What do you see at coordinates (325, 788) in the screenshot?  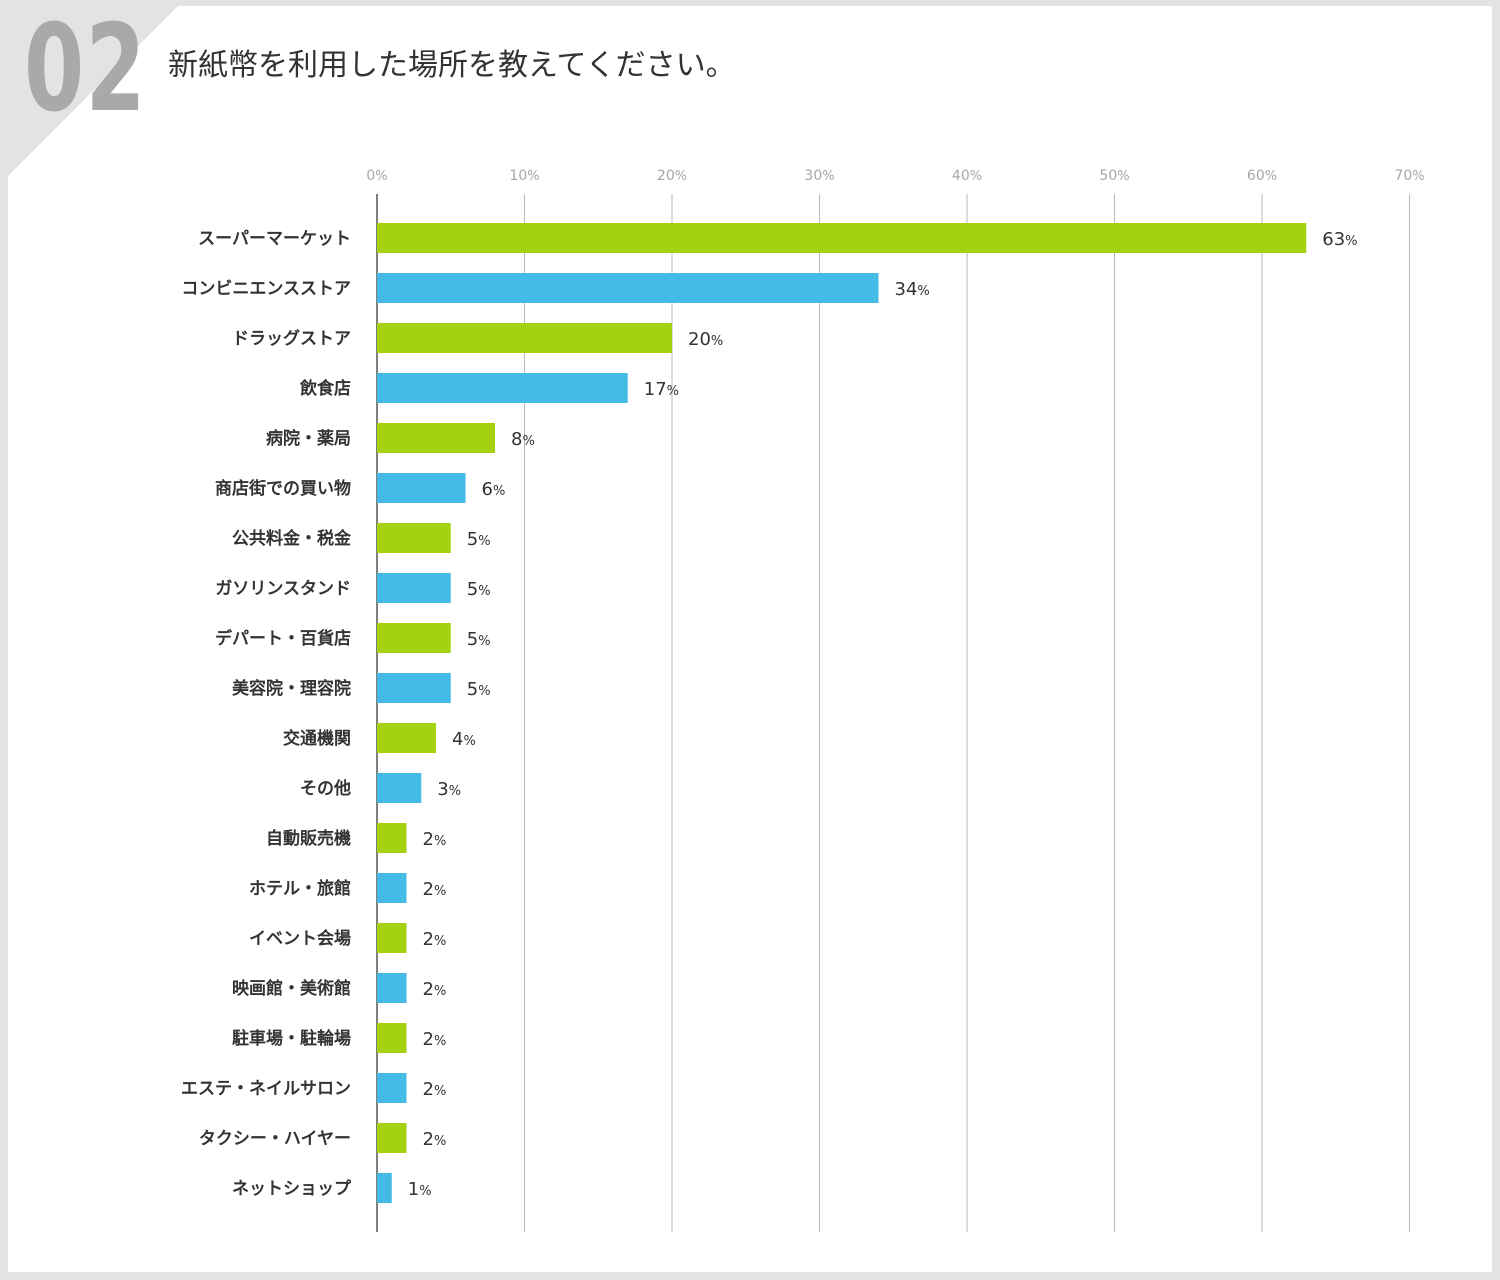 I see `category-label: その他` at bounding box center [325, 788].